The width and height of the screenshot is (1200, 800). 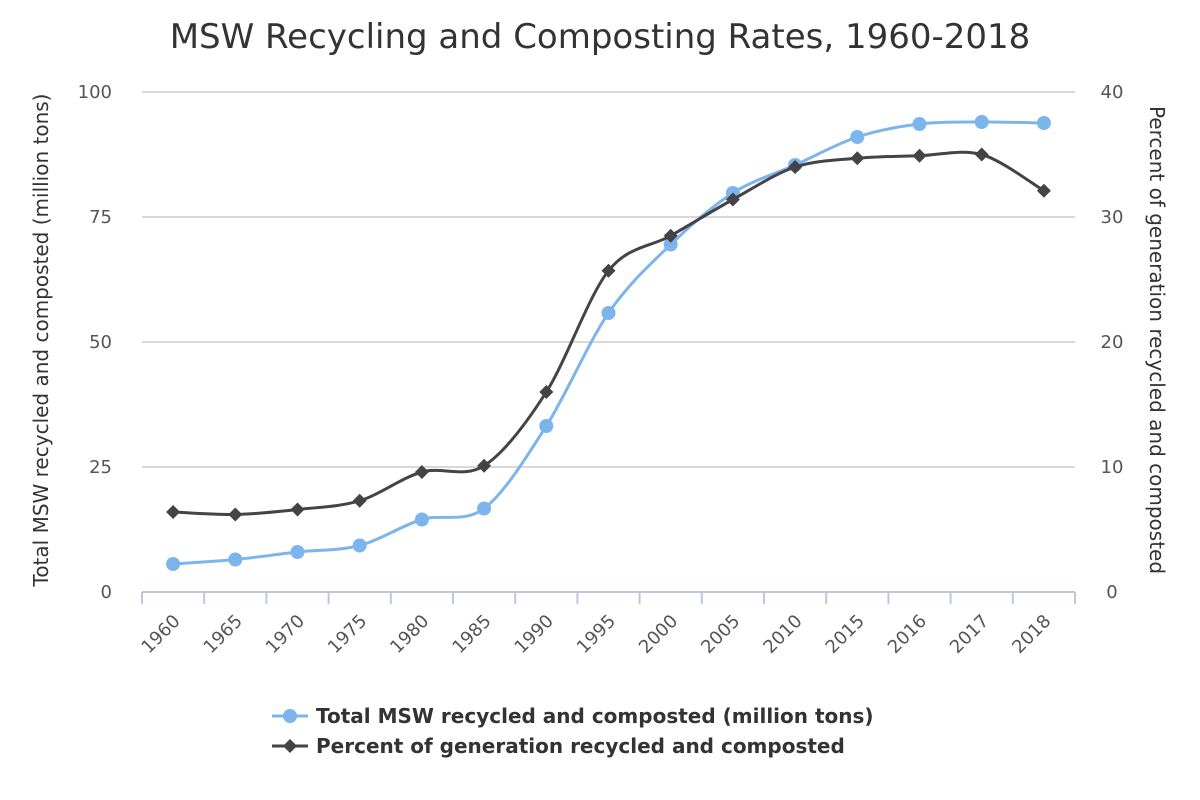 What do you see at coordinates (534, 634) in the screenshot?
I see `x-tick-label: 1990` at bounding box center [534, 634].